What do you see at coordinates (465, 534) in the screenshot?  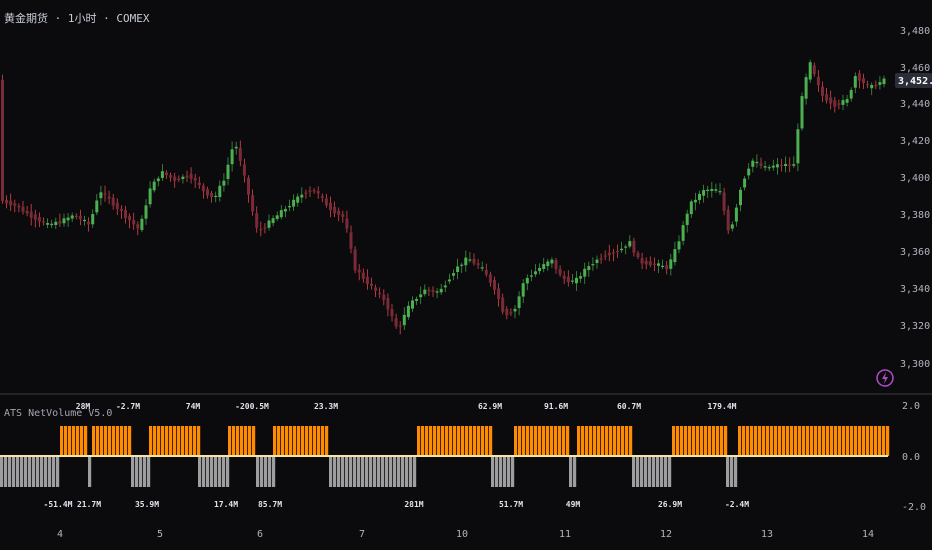 I see `time-axis: 4 5 6 7 10 11 12 13 14` at bounding box center [465, 534].